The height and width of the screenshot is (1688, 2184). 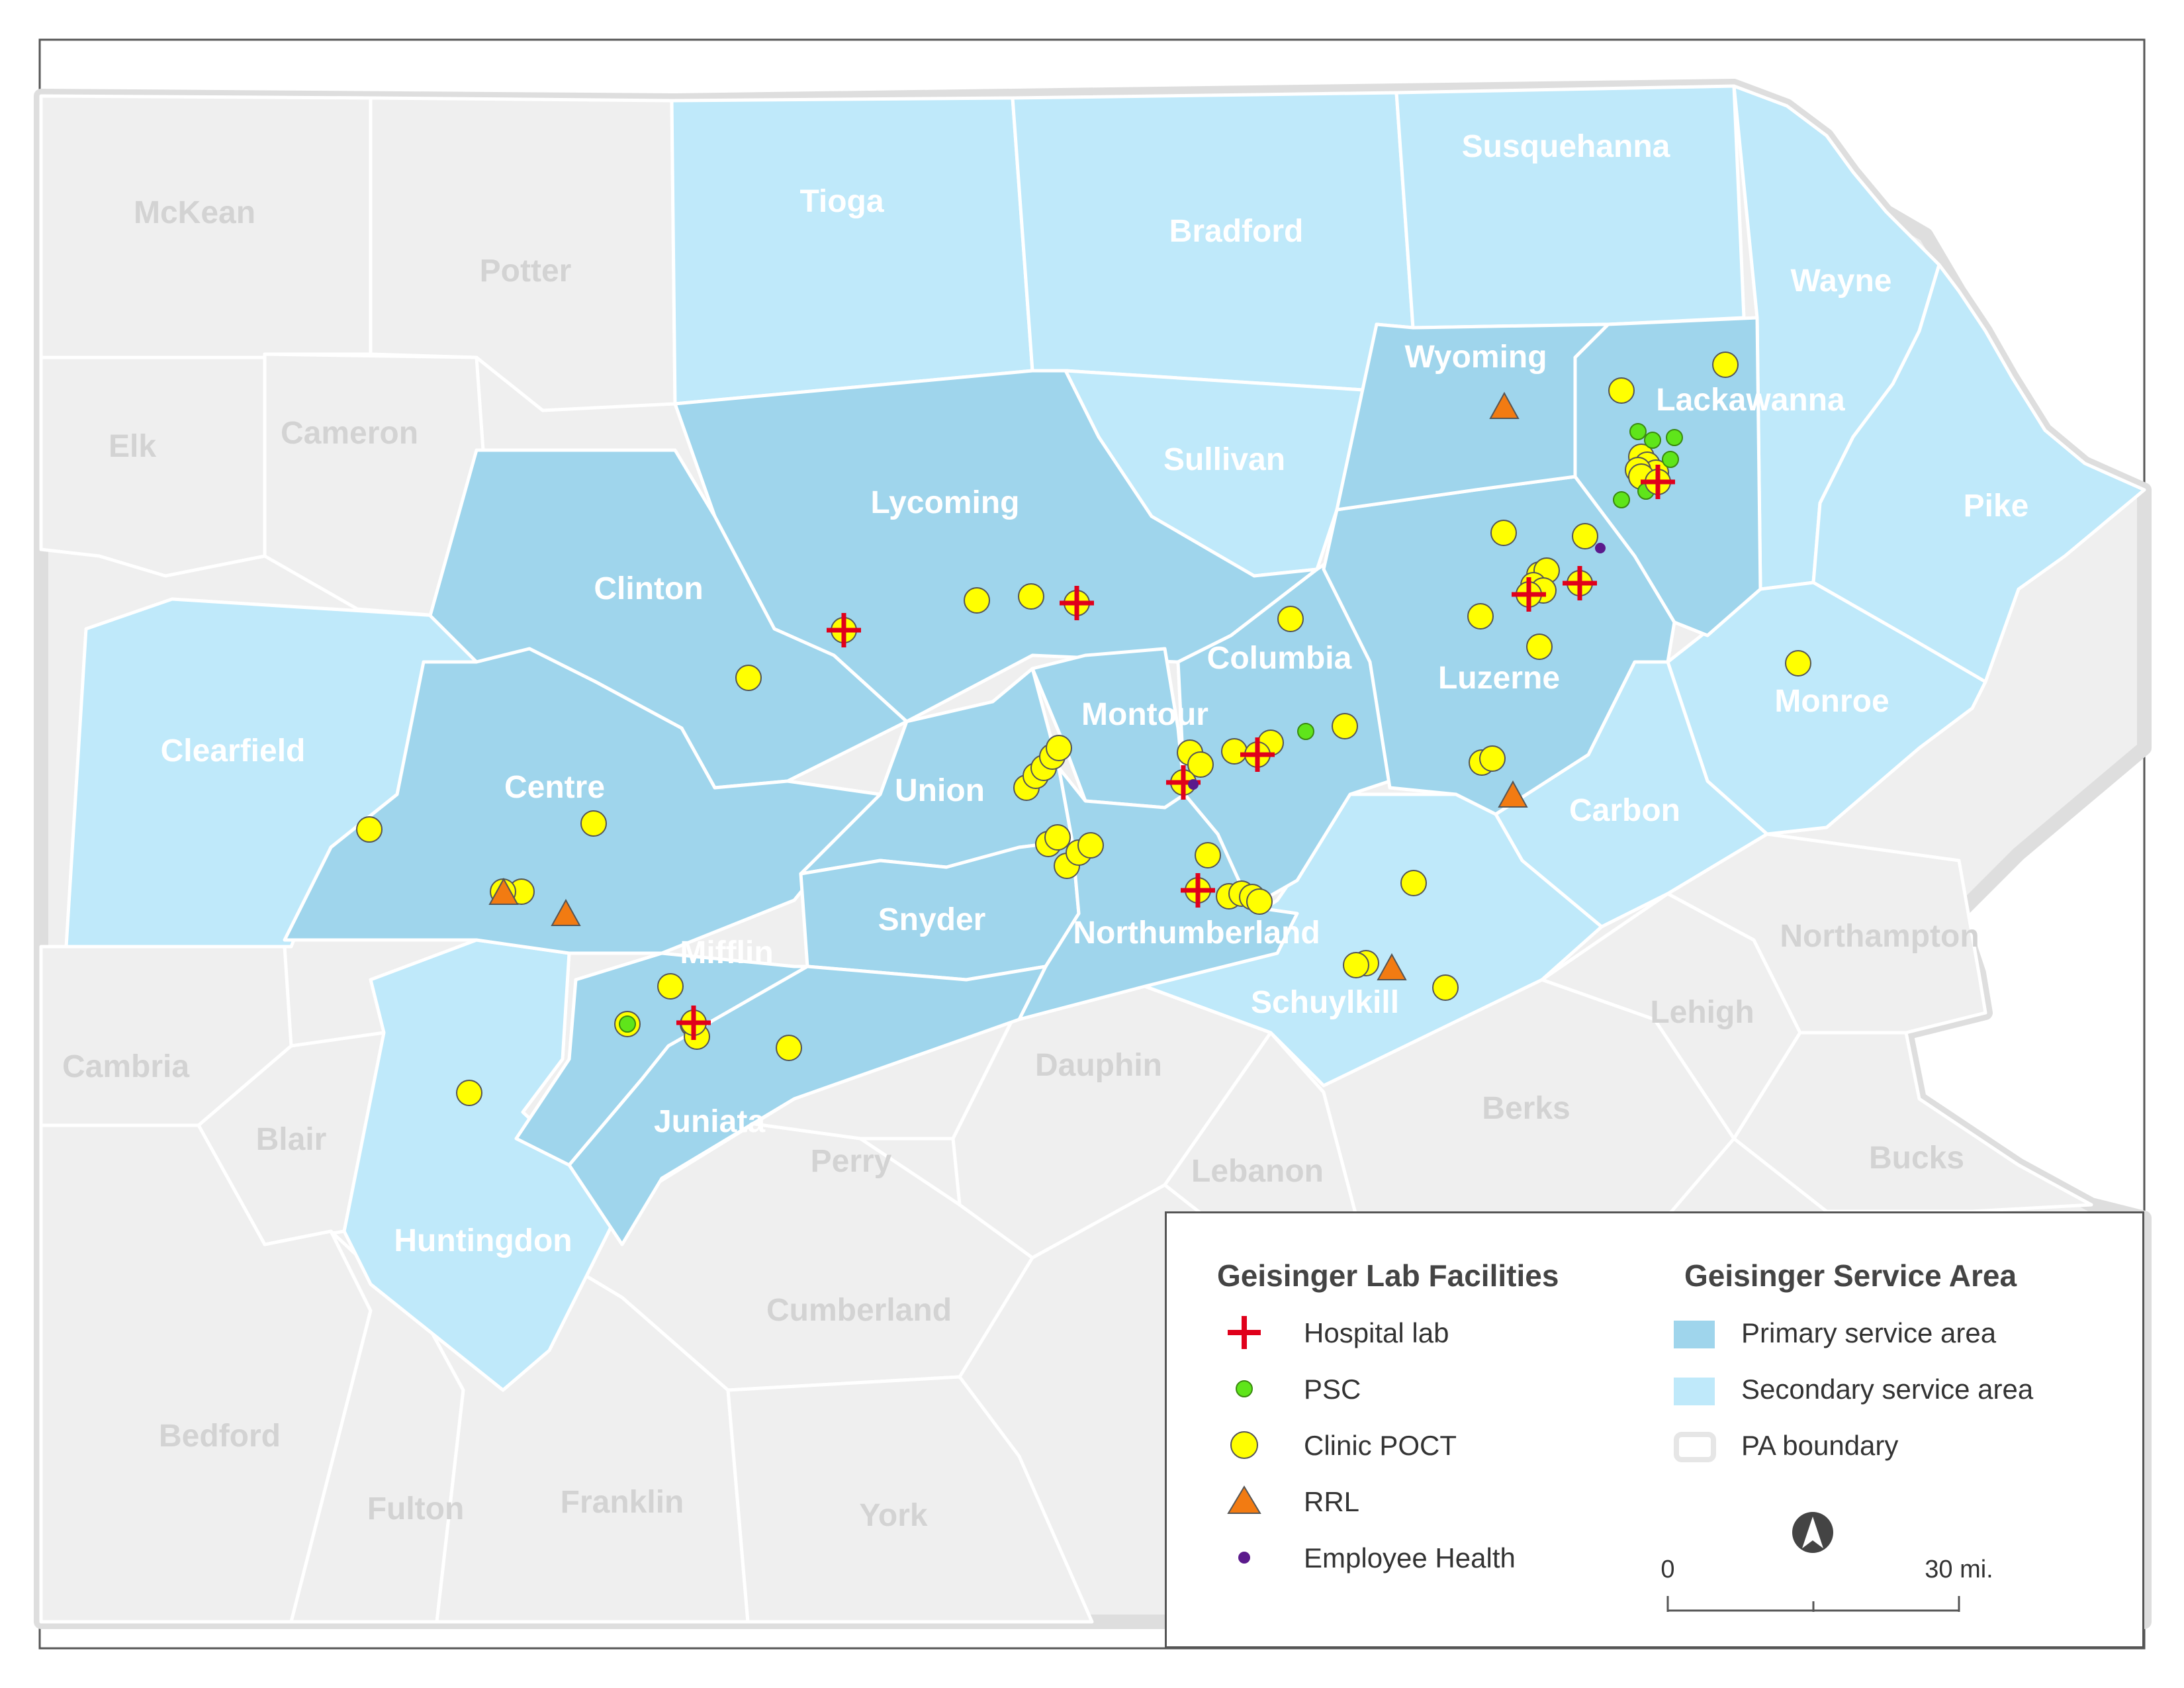 I want to click on county-label-monroe: Monroe, so click(x=1831, y=701).